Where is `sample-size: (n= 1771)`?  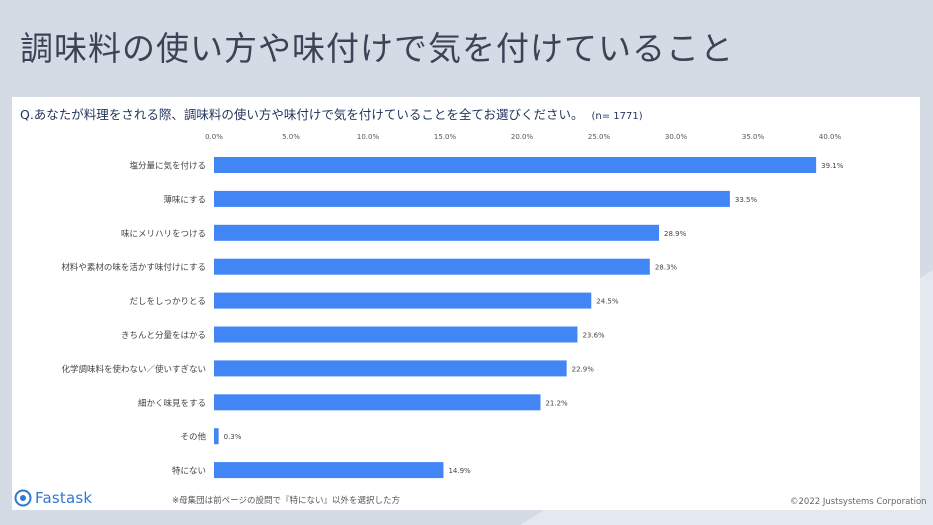 sample-size: (n= 1771) is located at coordinates (617, 116).